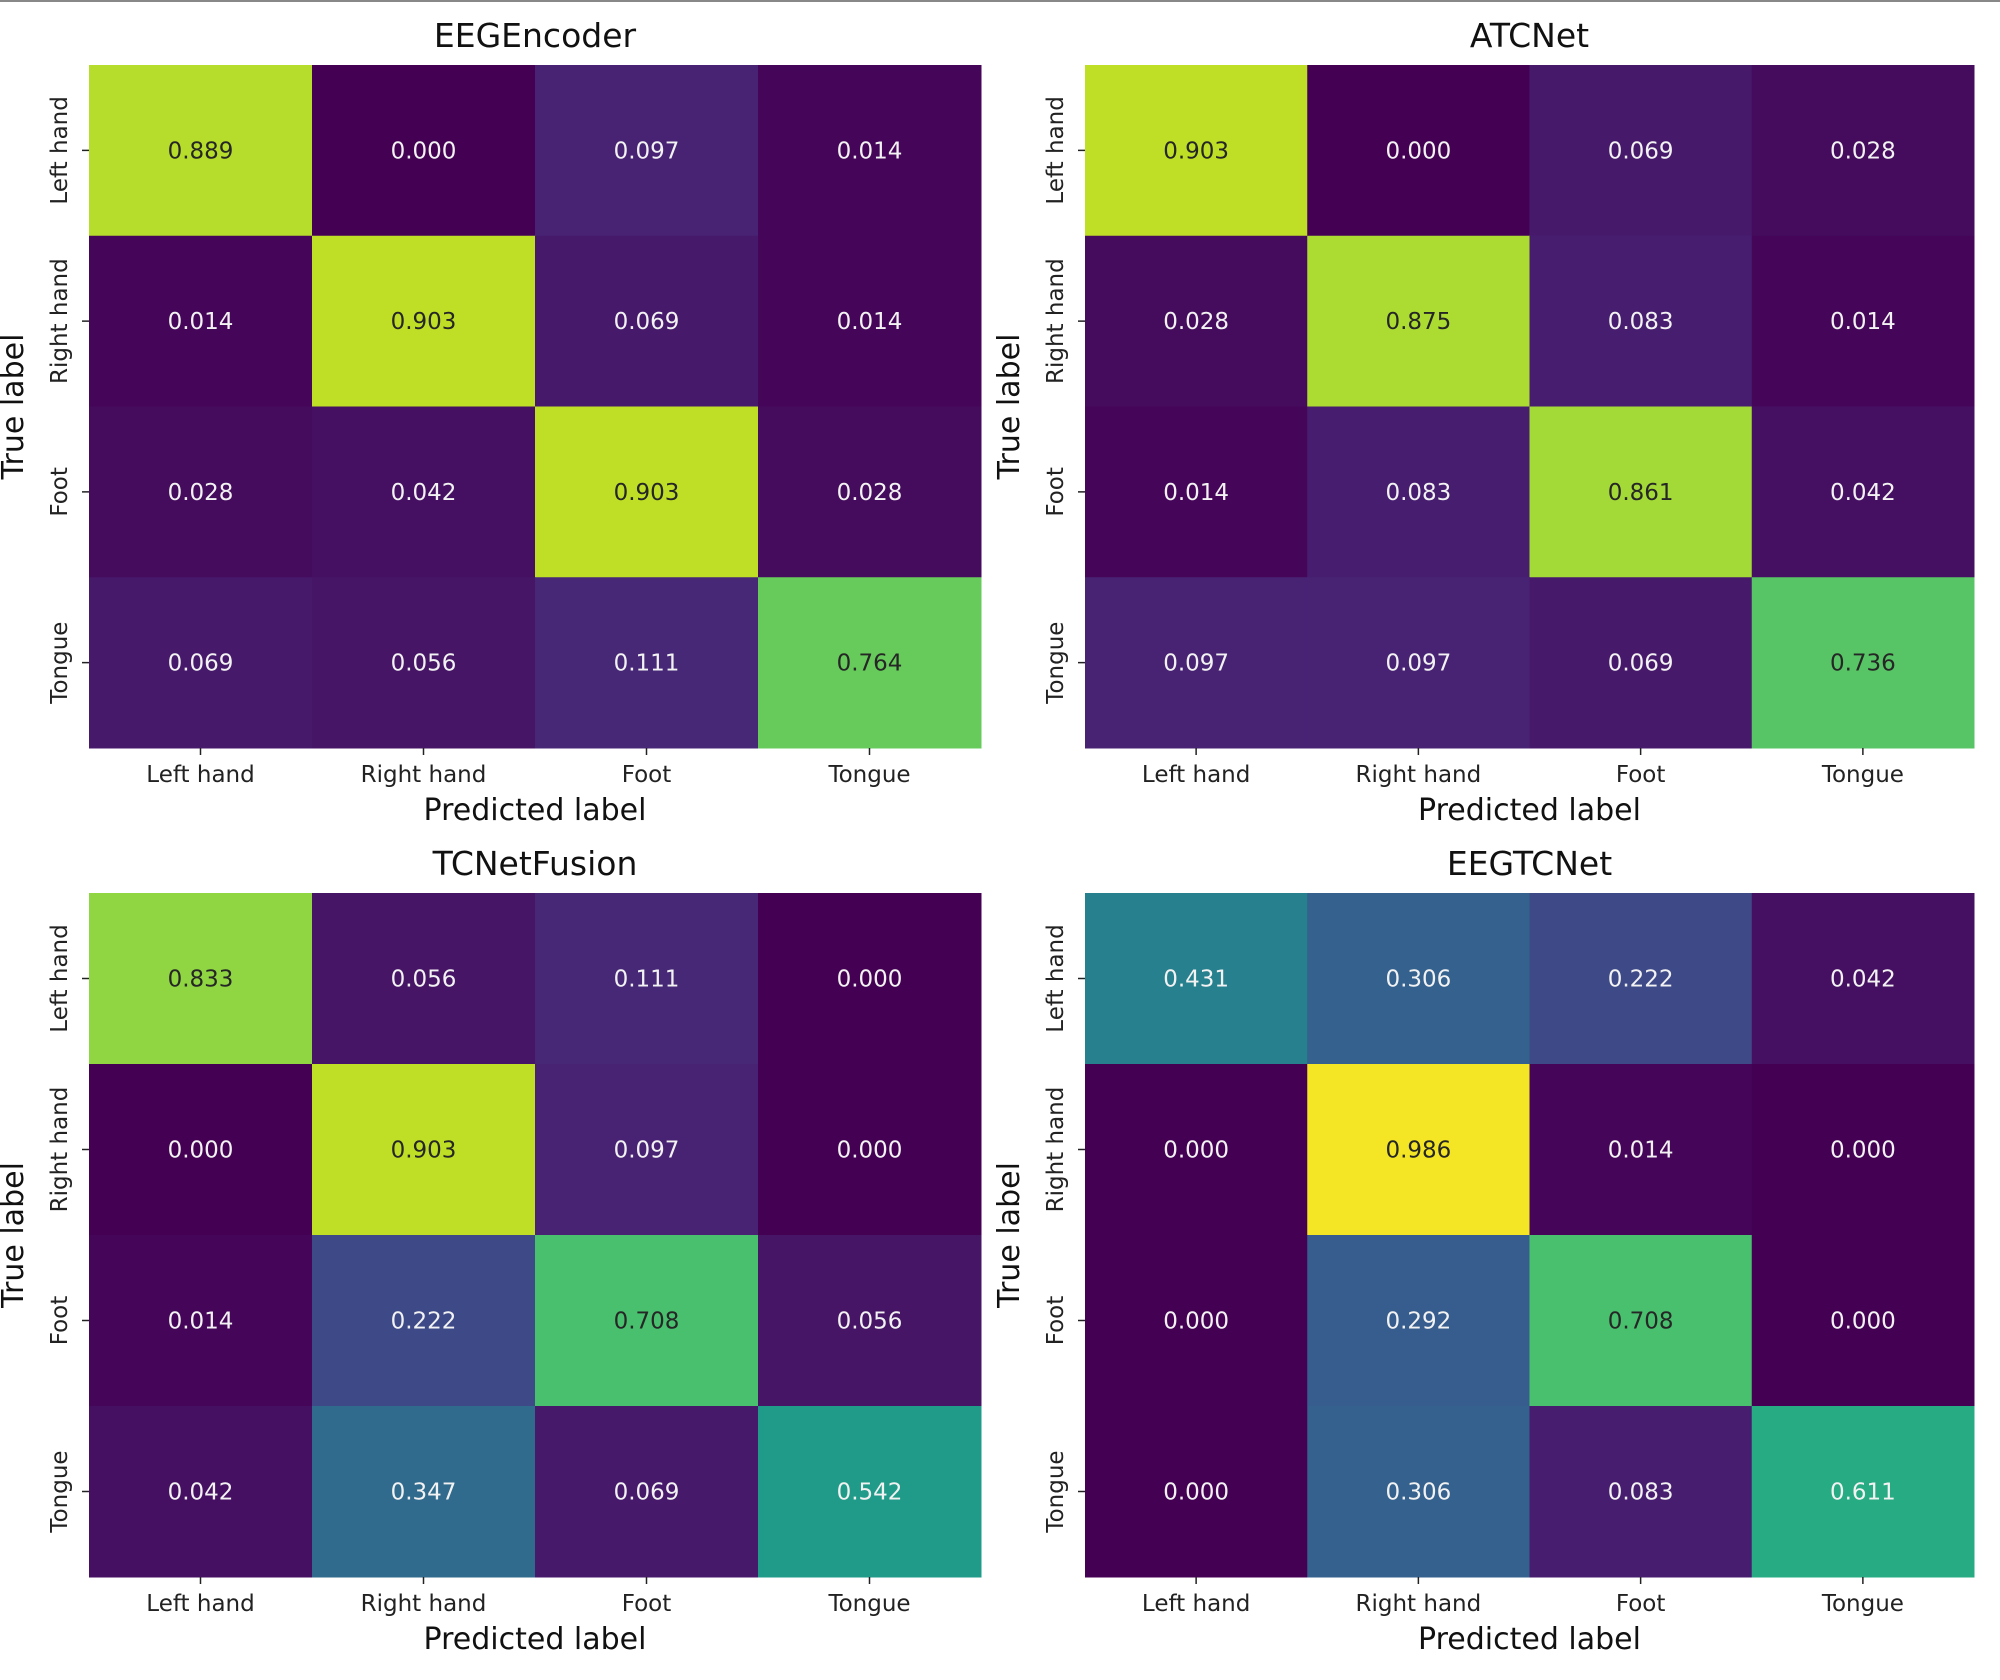  I want to click on cell-value-label: 0.347, so click(424, 1493).